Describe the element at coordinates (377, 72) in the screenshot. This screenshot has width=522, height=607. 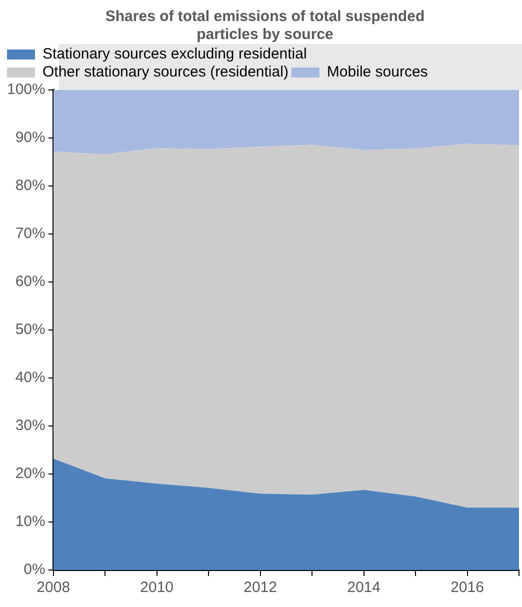
I see `legend-label: Mobile sources` at that location.